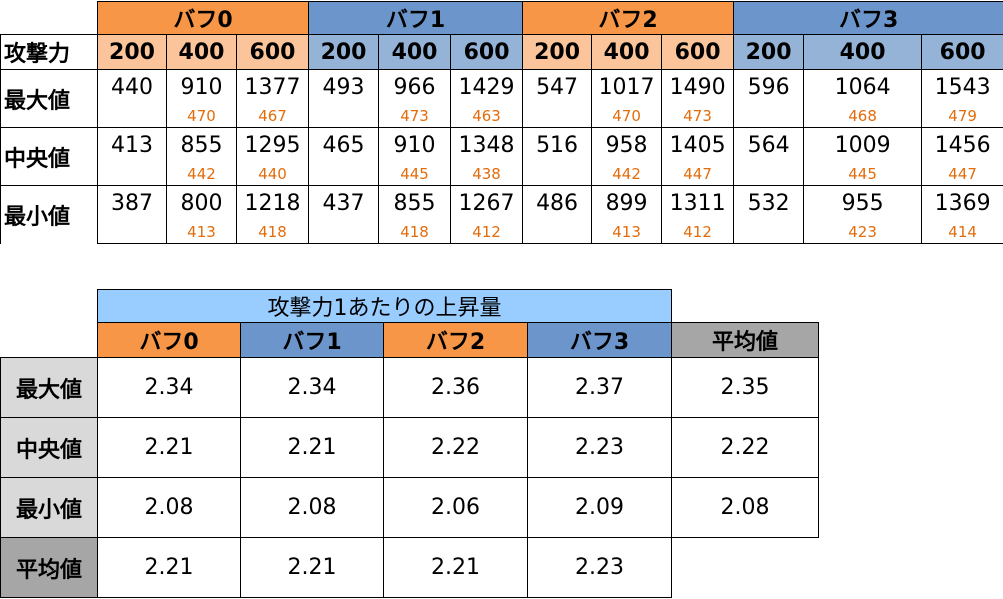 The image size is (1003, 599). I want to click on diff-value: 414, so click(962, 232).